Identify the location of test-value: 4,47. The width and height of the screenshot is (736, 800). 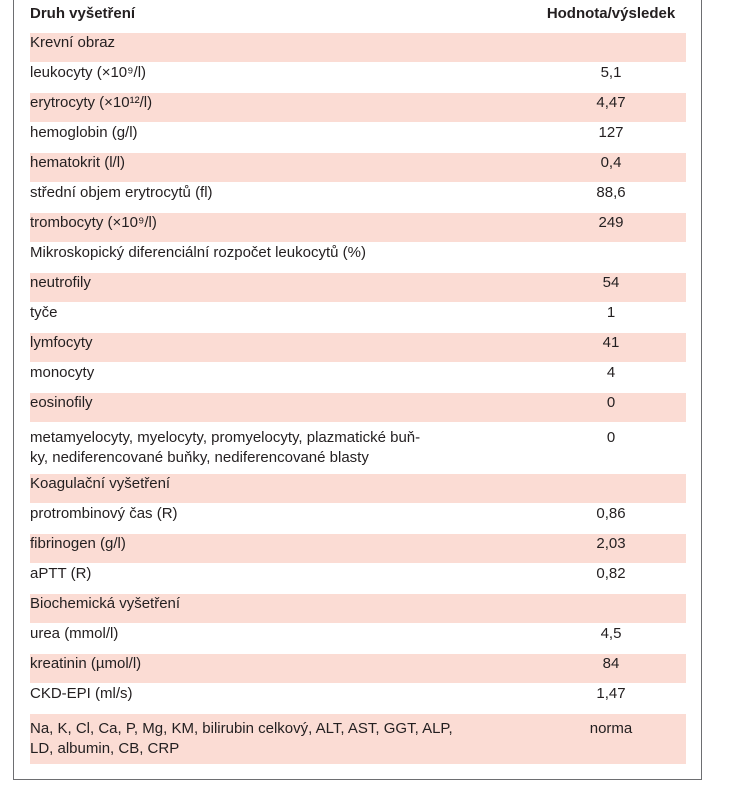
(611, 107).